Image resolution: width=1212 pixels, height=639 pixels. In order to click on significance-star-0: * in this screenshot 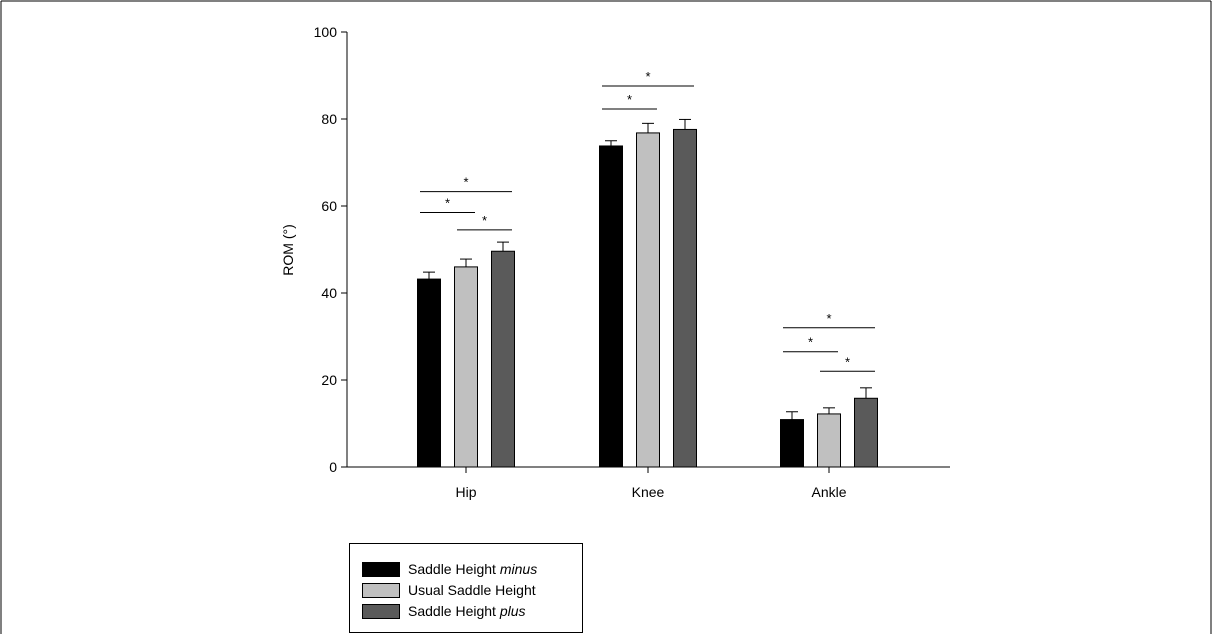, I will do `click(465, 182)`.